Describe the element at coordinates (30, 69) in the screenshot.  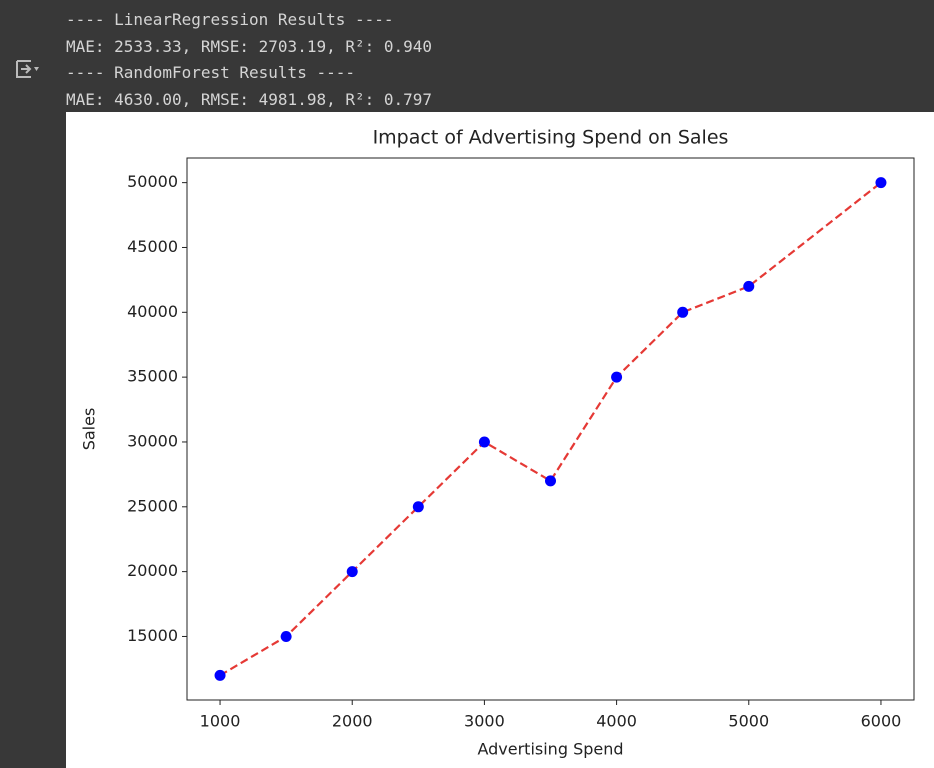
I see `output-toggle-icon` at that location.